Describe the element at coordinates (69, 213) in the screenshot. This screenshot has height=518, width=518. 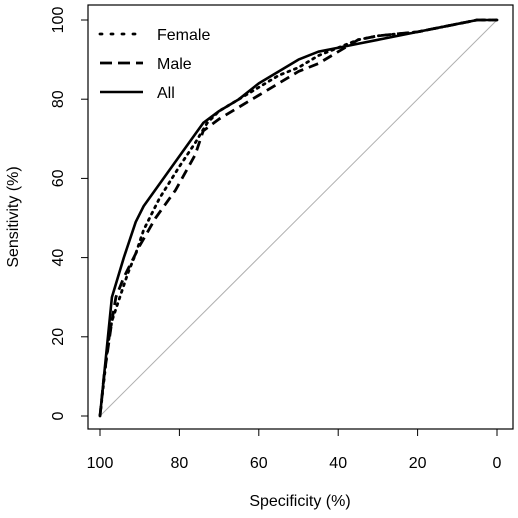
I see `y-axis: 0 20 40 60 80 100` at that location.